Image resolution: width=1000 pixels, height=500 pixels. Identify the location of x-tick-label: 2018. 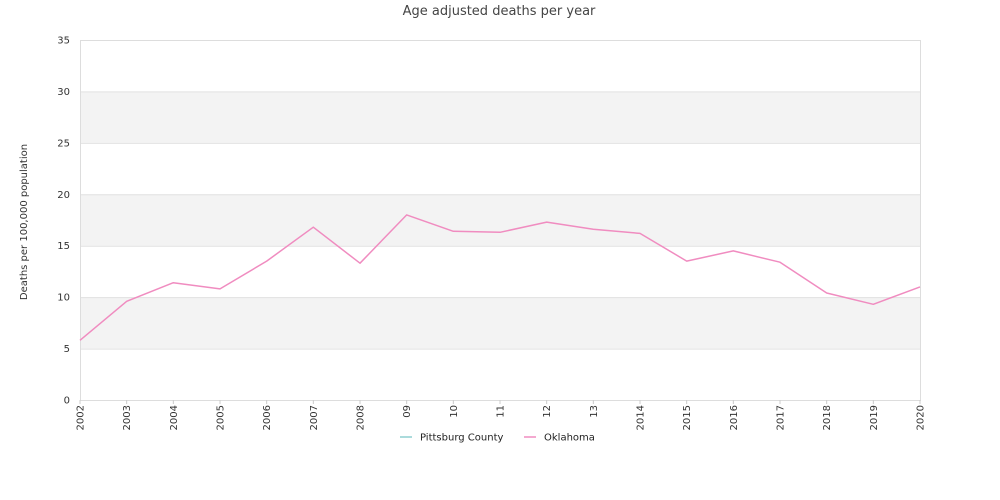
(827, 417).